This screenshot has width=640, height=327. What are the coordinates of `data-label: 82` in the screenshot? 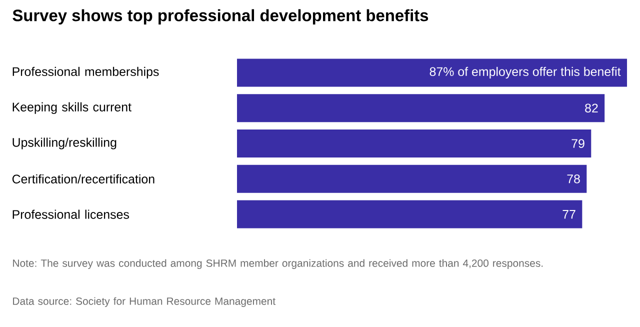 It's located at (591, 108).